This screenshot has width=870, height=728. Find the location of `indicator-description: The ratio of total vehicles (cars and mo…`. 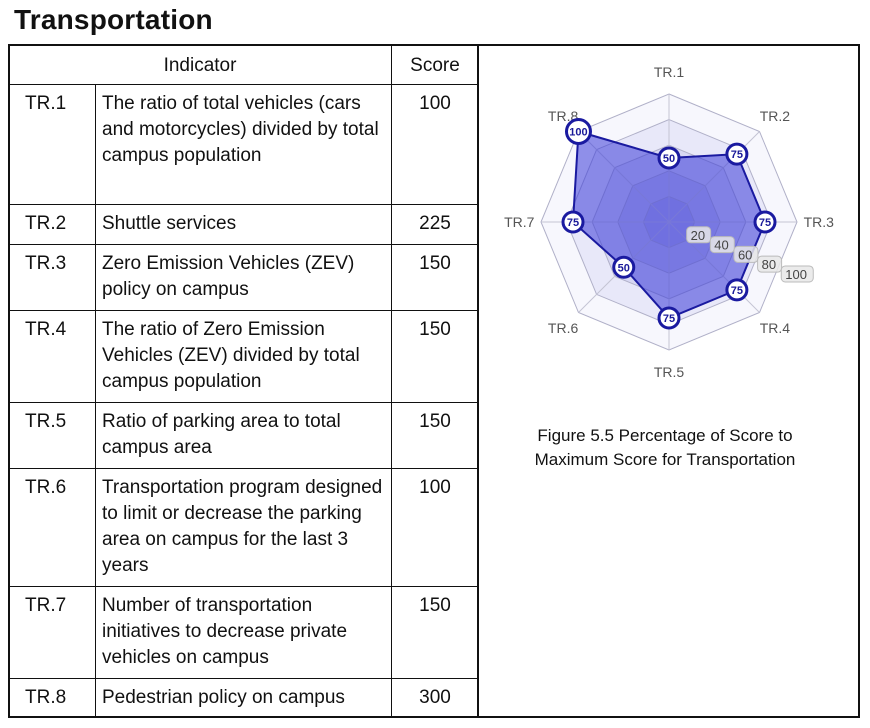

indicator-description: The ratio of total vehicles (cars and mo… is located at coordinates (243, 144).